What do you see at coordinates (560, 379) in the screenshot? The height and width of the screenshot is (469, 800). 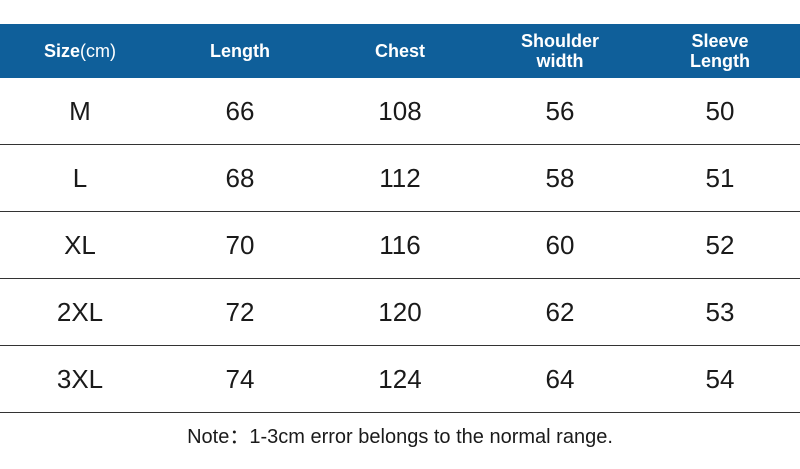 I see `cell-shoulder-width: 64` at bounding box center [560, 379].